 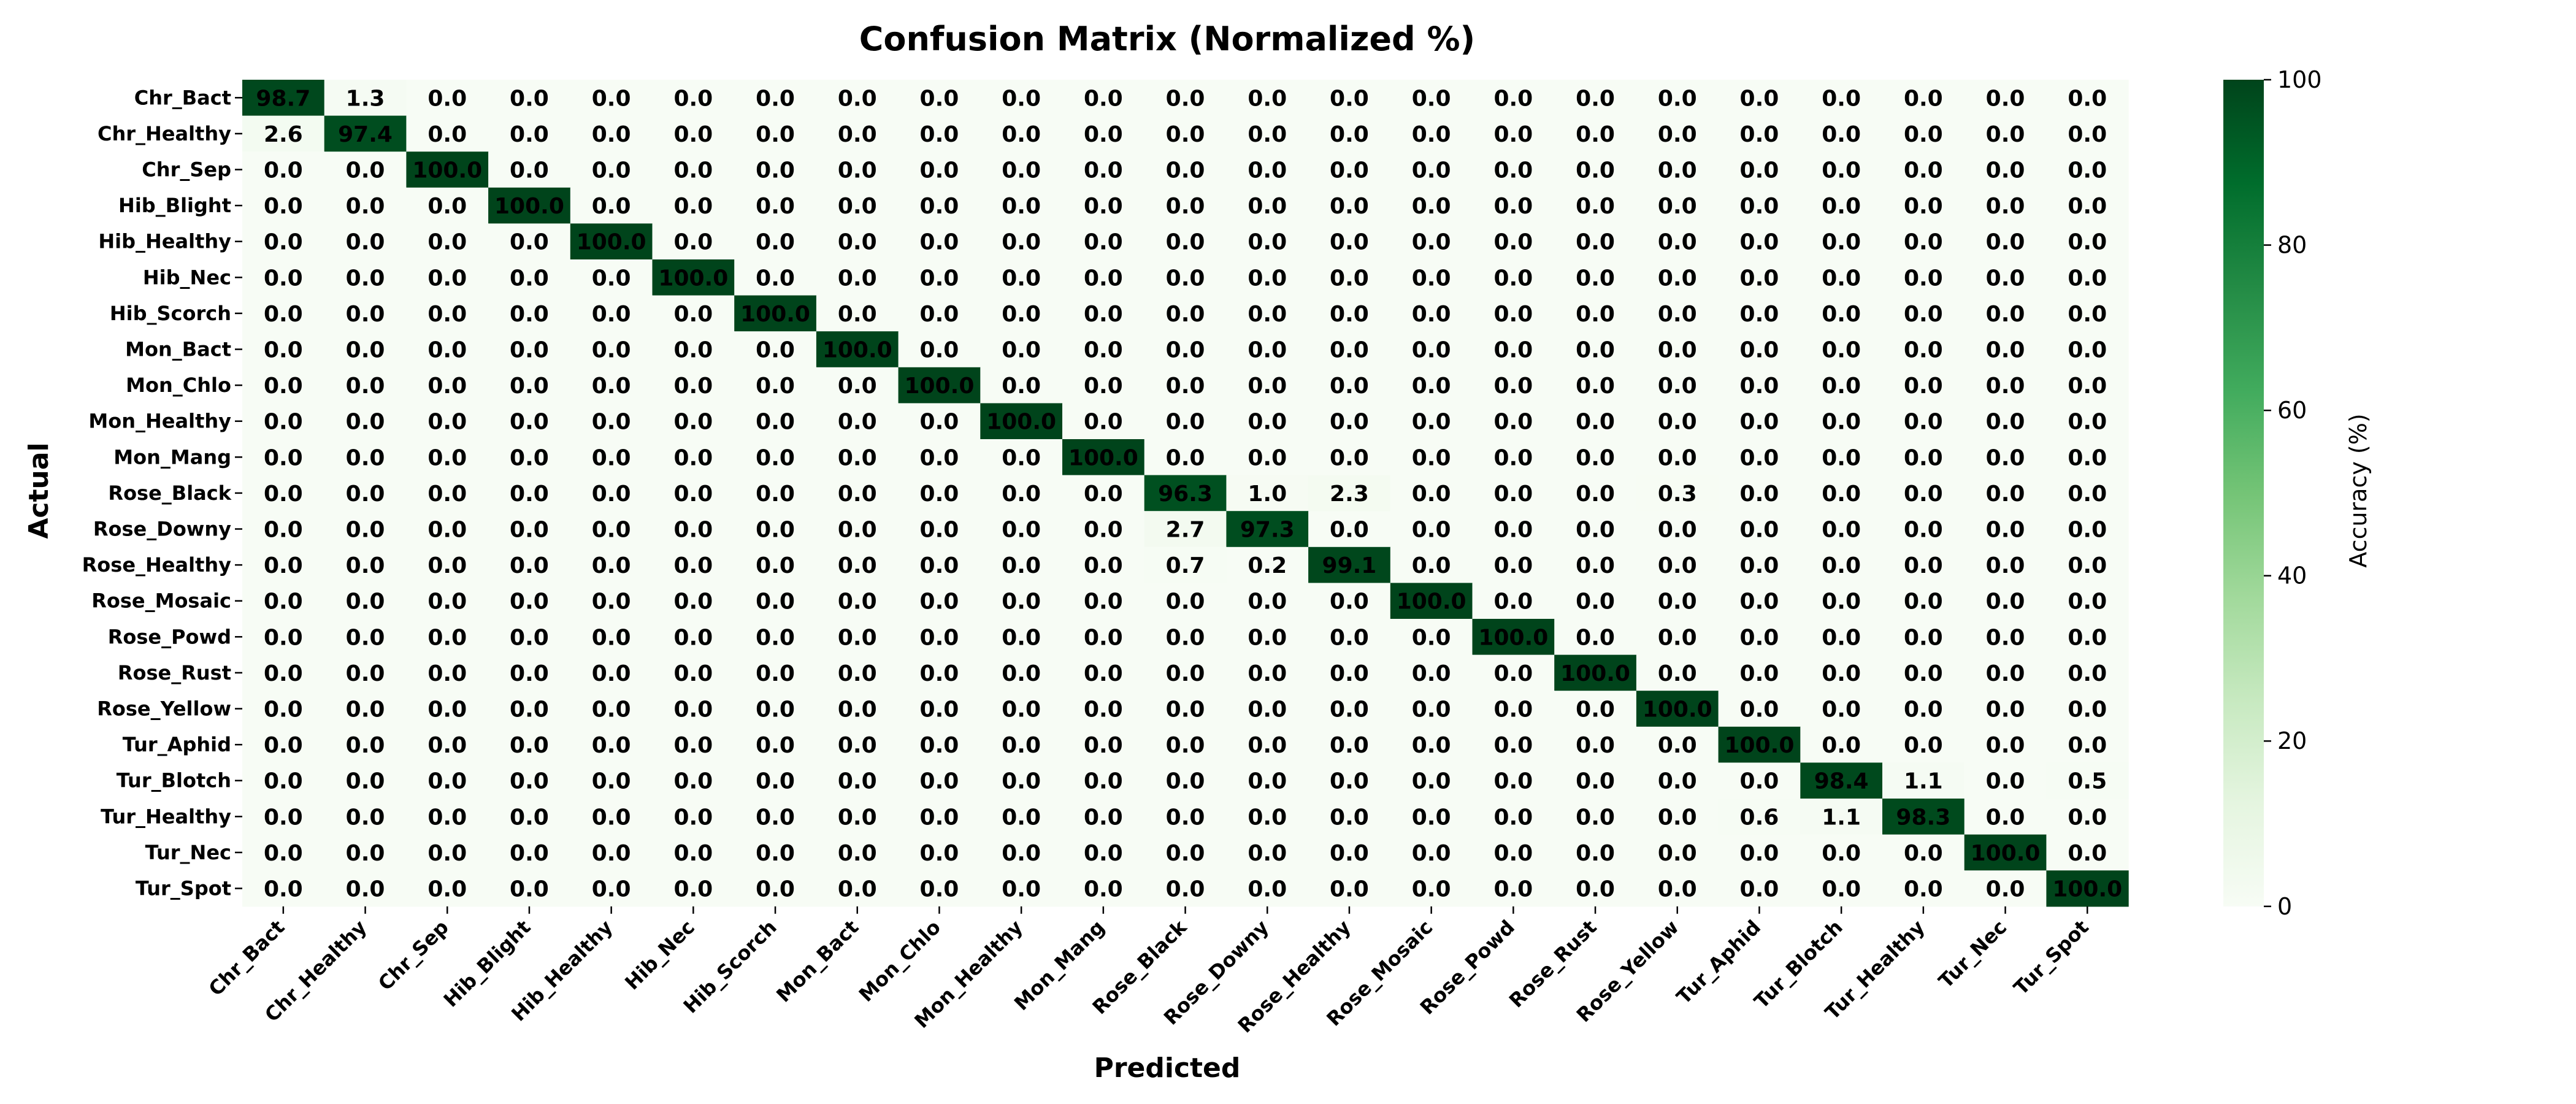 What do you see at coordinates (2299, 79) in the screenshot?
I see `colorbar-tick-label: 100` at bounding box center [2299, 79].